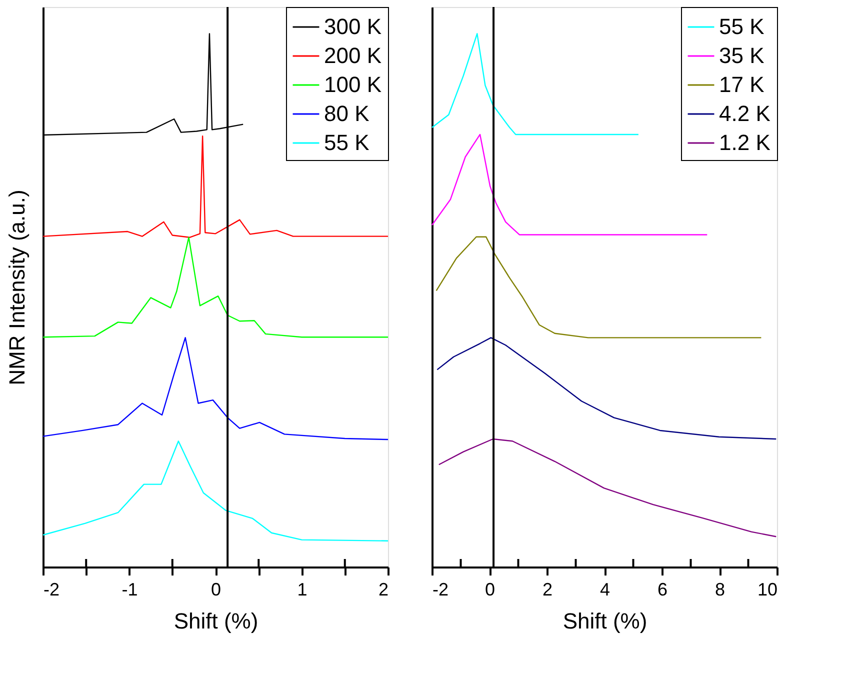 This screenshot has width=859, height=681. What do you see at coordinates (745, 113) in the screenshot?
I see `legend-label: 4.2 K` at bounding box center [745, 113].